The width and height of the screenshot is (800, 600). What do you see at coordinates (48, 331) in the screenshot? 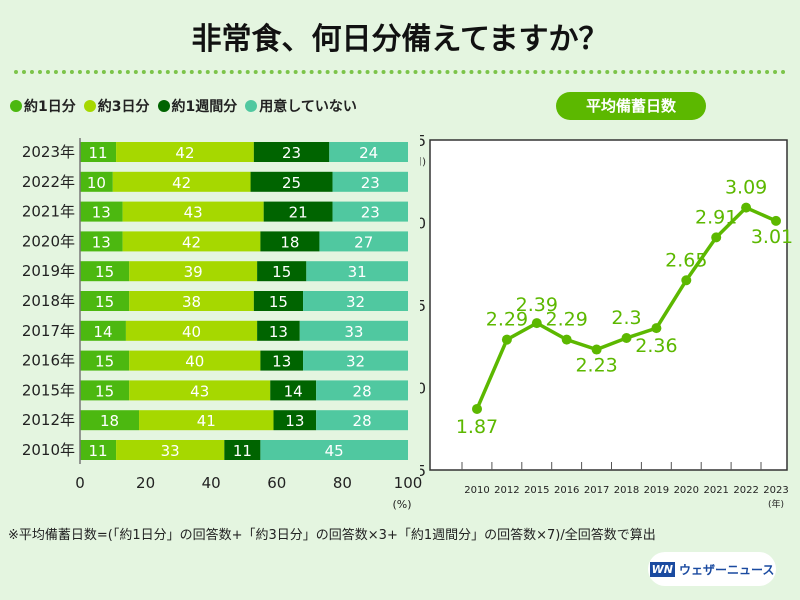
I see `category-label: 2017年` at bounding box center [48, 331].